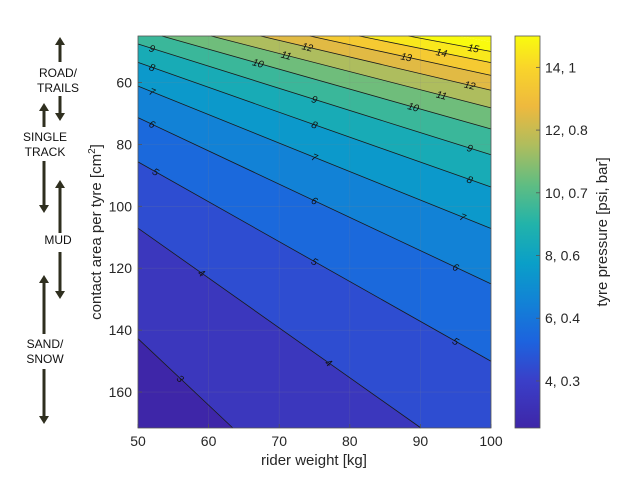 This screenshot has height=480, width=640. I want to click on y-axis-label-superscript: 2, so click(92, 151).